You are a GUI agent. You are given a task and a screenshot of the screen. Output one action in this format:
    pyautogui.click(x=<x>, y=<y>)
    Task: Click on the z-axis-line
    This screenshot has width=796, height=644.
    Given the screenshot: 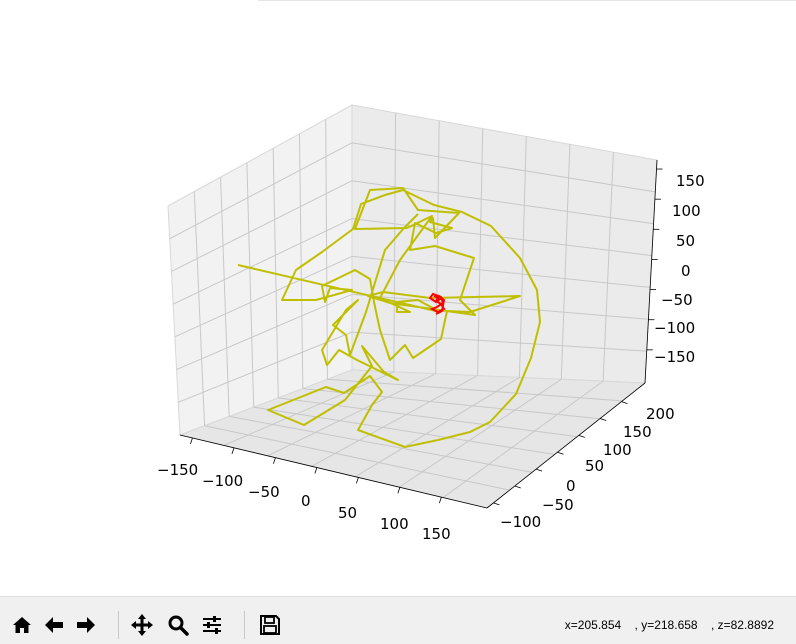 What is the action you would take?
    pyautogui.click(x=651, y=271)
    